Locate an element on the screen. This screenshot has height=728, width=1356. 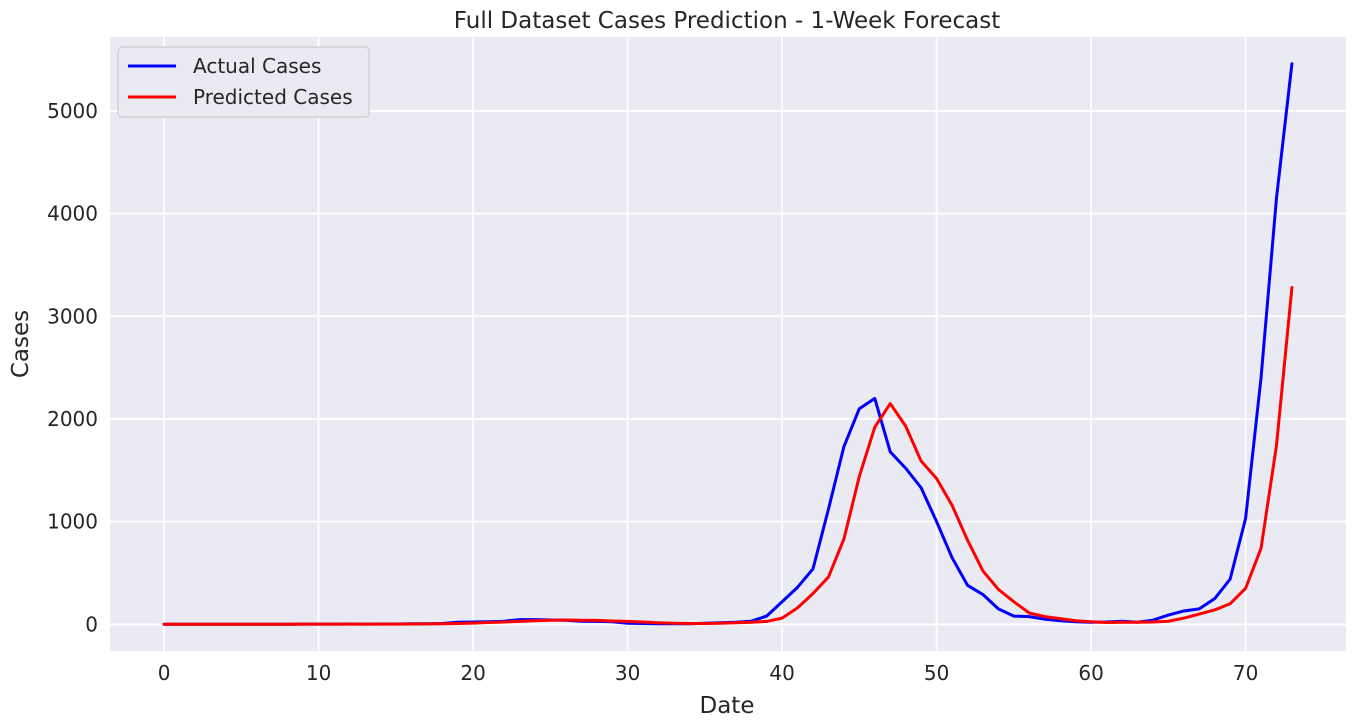
legend-label-actual-cases: Actual Cases is located at coordinates (257, 66).